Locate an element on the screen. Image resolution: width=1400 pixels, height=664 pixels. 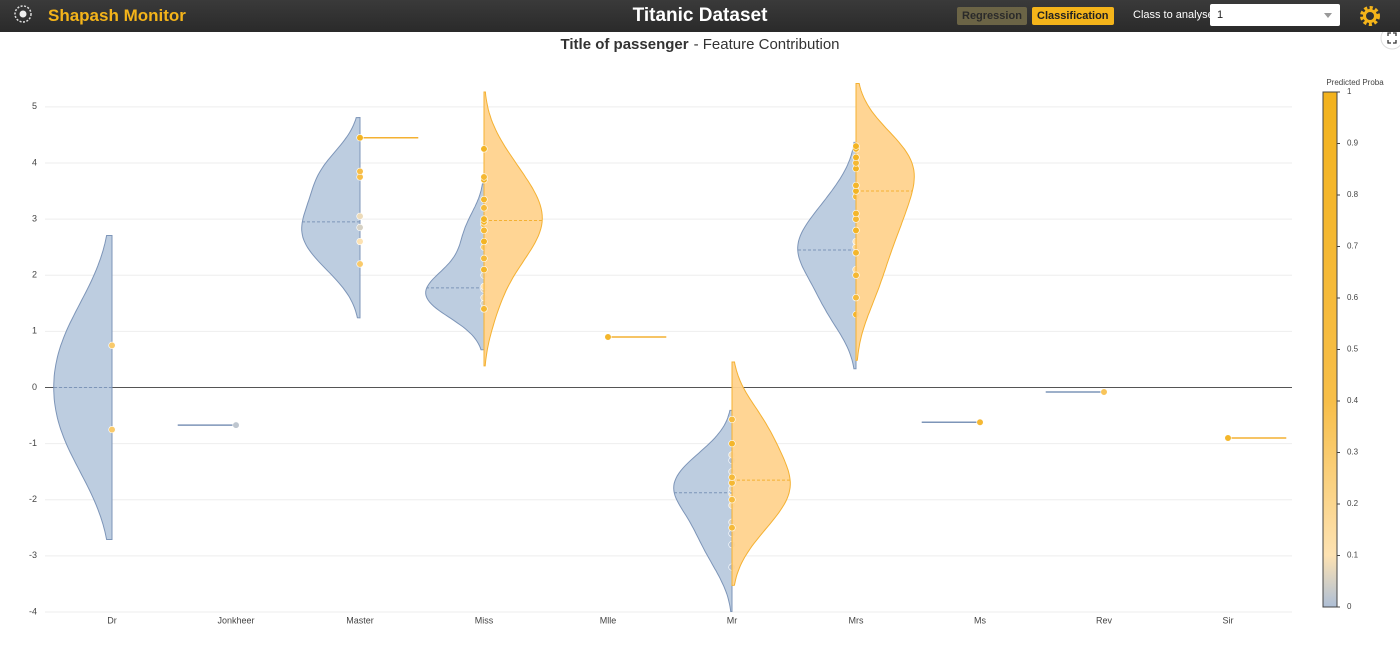
brand: Shapash Monitor is located at coordinates (117, 15).